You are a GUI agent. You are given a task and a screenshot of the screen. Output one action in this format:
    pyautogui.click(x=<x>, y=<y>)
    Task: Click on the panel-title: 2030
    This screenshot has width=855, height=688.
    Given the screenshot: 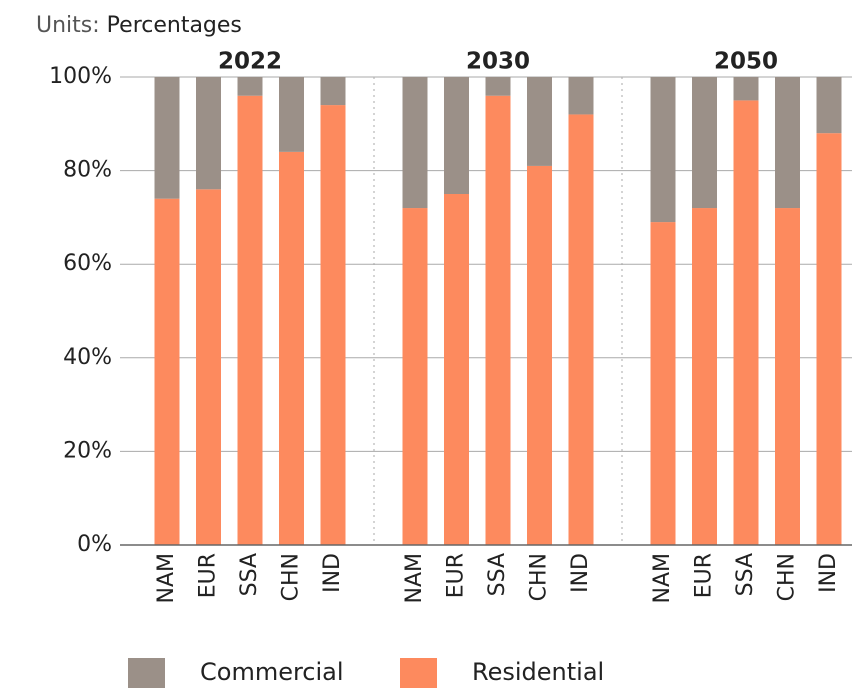 What is the action you would take?
    pyautogui.click(x=498, y=62)
    